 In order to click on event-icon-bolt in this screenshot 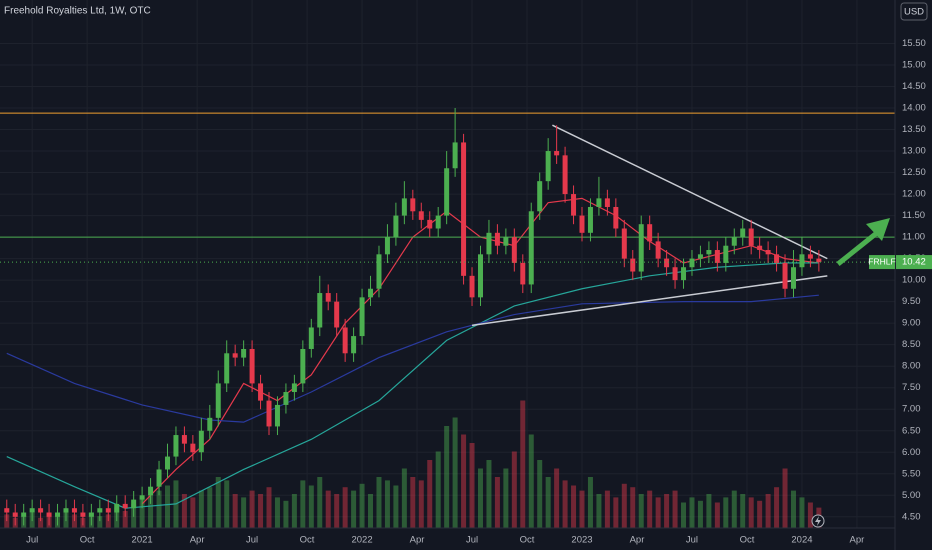, I will do `click(818, 521)`.